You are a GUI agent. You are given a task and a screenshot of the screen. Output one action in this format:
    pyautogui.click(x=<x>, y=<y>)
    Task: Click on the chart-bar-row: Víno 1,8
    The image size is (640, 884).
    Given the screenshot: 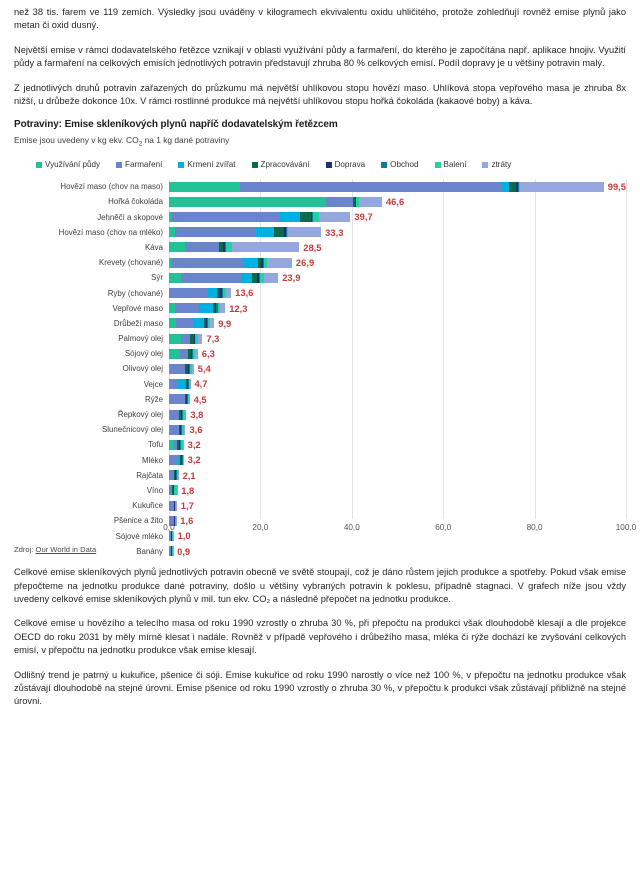 What is the action you would take?
    pyautogui.click(x=320, y=490)
    